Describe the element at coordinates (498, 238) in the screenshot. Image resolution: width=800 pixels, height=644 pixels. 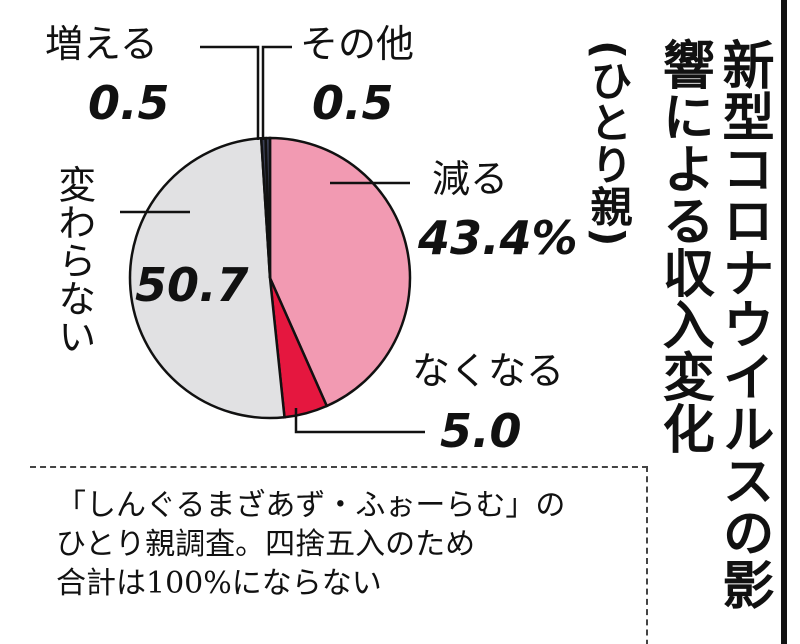
I see `value-label: 43.4%` at that location.